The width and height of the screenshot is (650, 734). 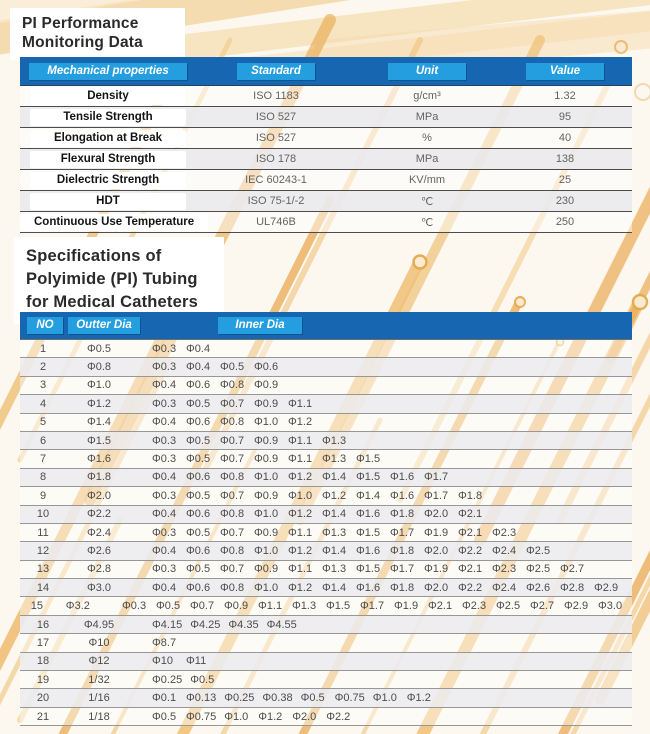 What do you see at coordinates (372, 606) in the screenshot?
I see `inner-dia-value: Φ1.7` at bounding box center [372, 606].